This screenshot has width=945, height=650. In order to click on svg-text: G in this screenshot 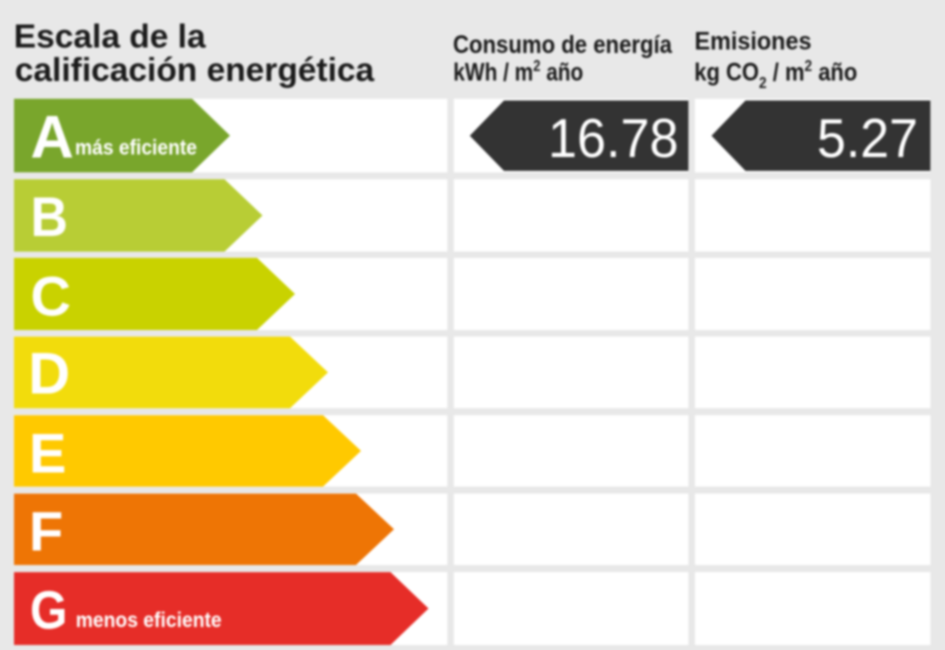, I will do `click(49, 610)`.